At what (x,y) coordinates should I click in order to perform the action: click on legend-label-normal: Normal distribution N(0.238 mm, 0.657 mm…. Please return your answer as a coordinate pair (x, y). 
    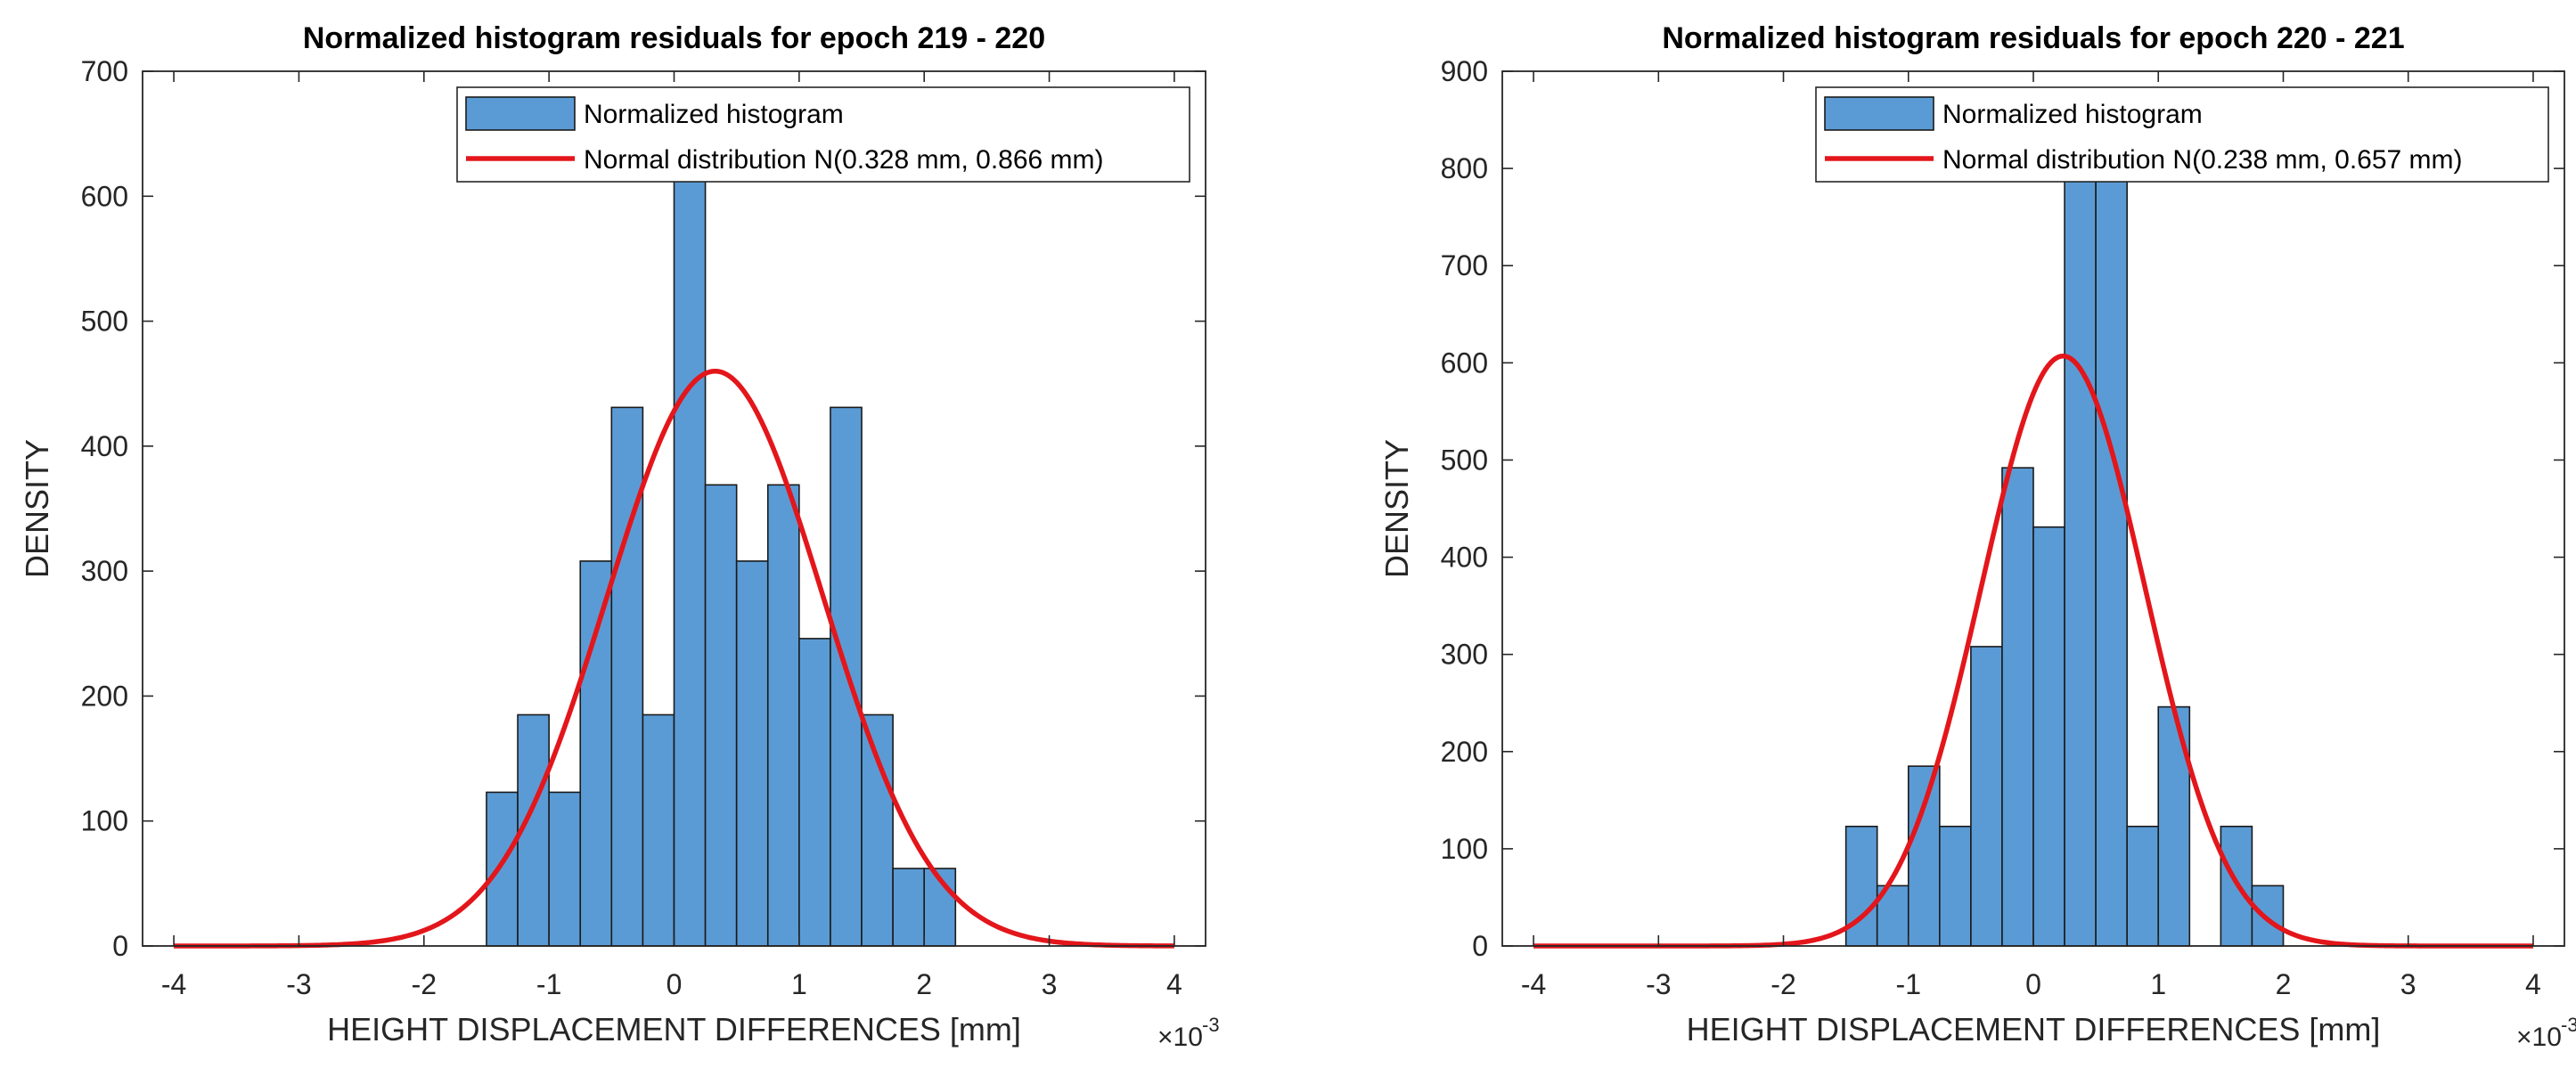
    Looking at the image, I should click on (2202, 160).